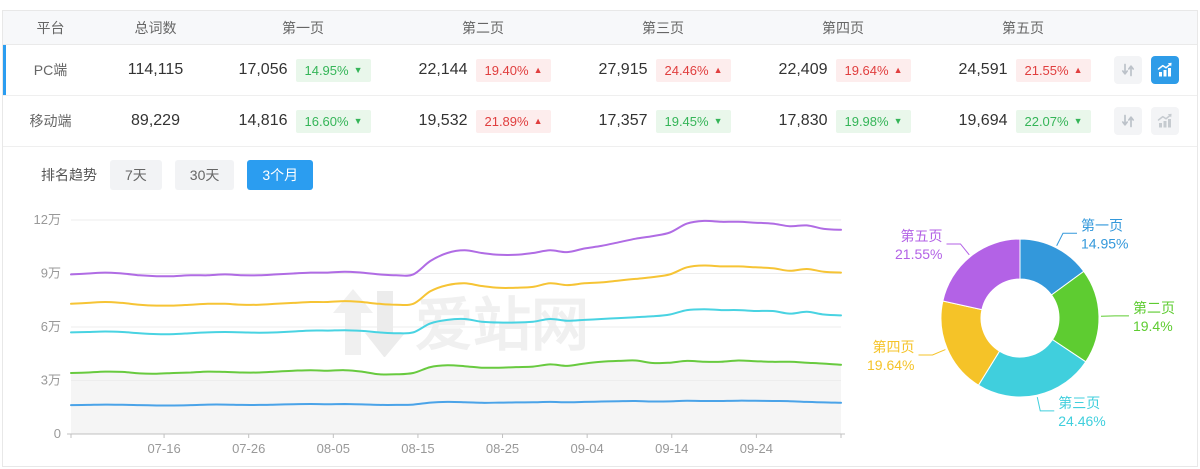  I want to click on tab-7d: 7天, so click(136, 175).